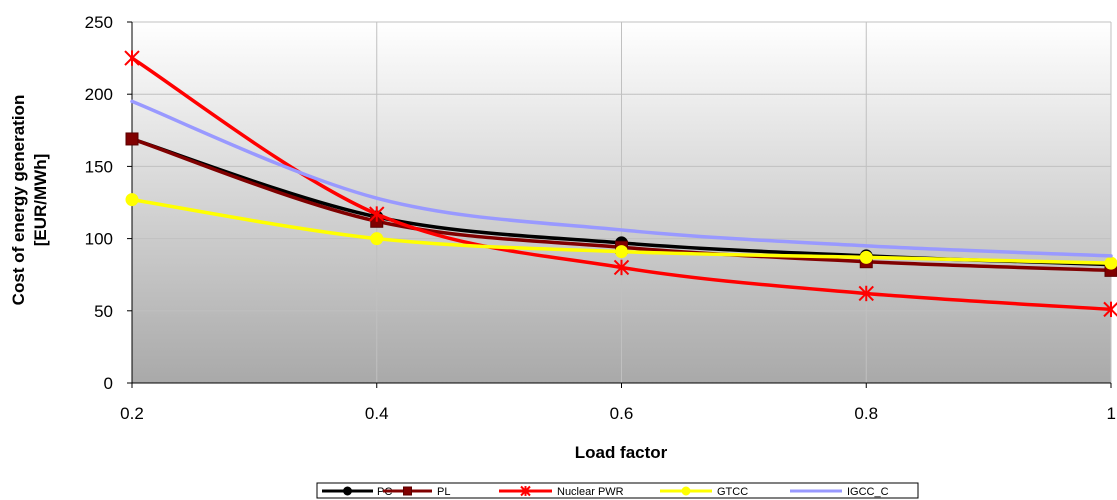  I want to click on legend-marker-pl, so click(407, 491).